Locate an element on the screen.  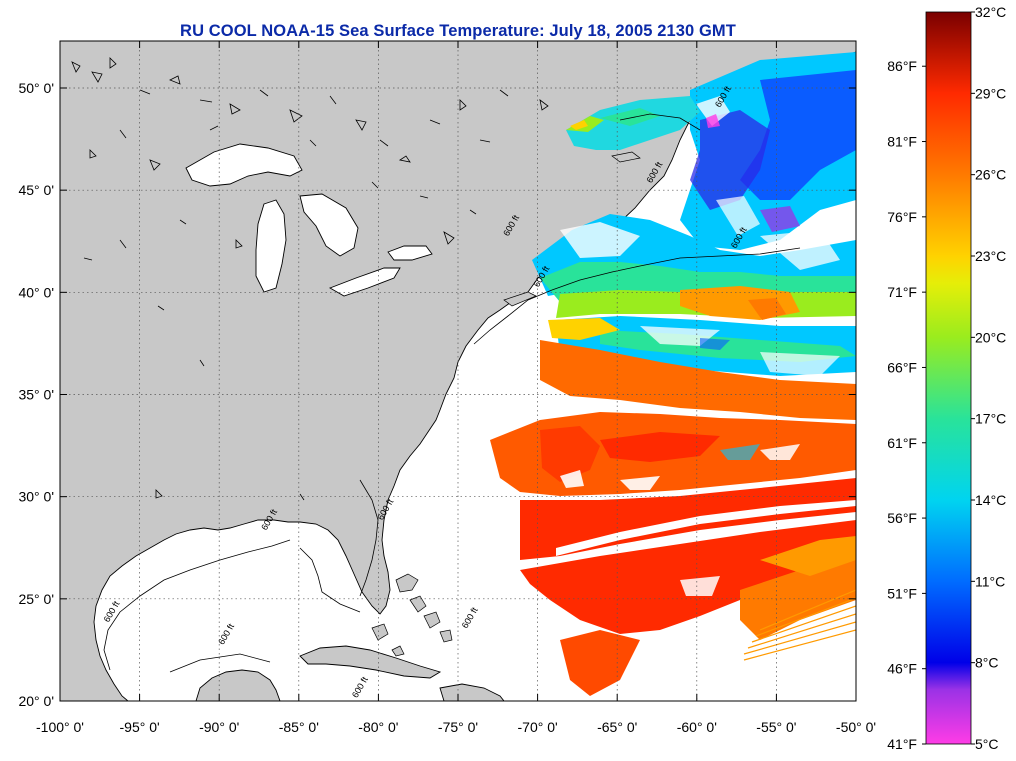
fahrenheit-label: 86°F is located at coordinates (902, 66).